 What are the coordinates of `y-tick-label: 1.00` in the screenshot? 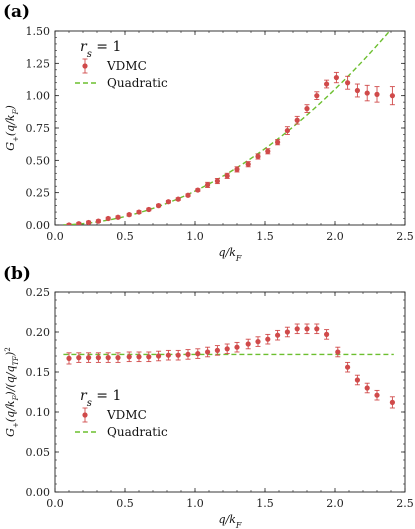 It's located at (38, 96).